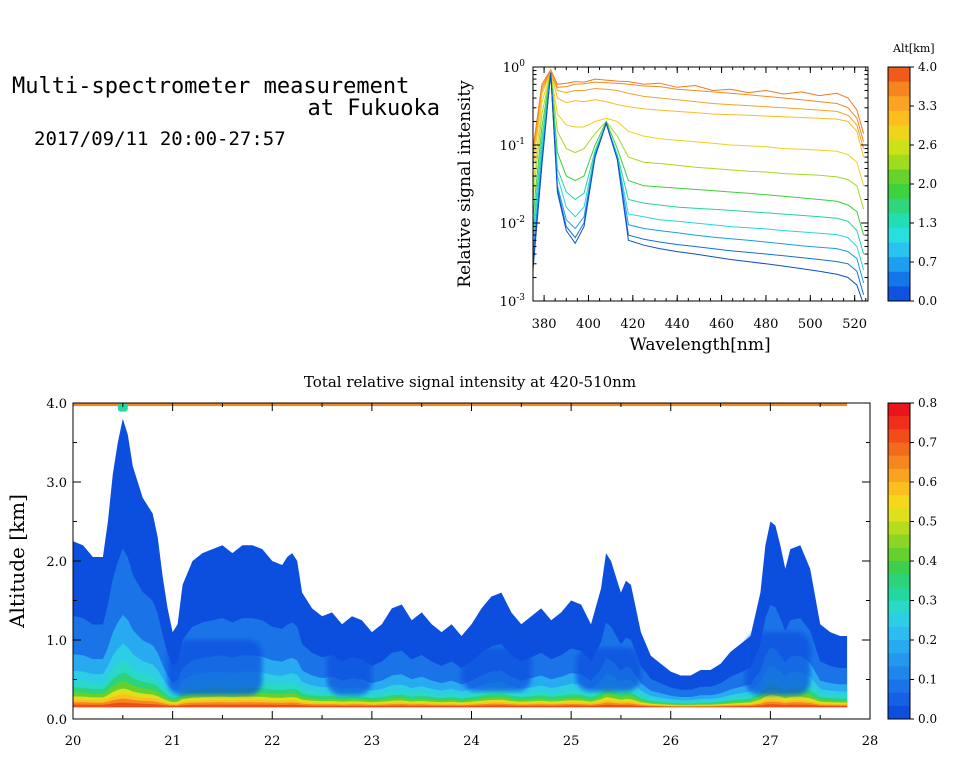 This screenshot has width=960, height=770. Describe the element at coordinates (211, 86) in the screenshot. I see `chart-title-line1: Multi-spectrometer measurement` at that location.